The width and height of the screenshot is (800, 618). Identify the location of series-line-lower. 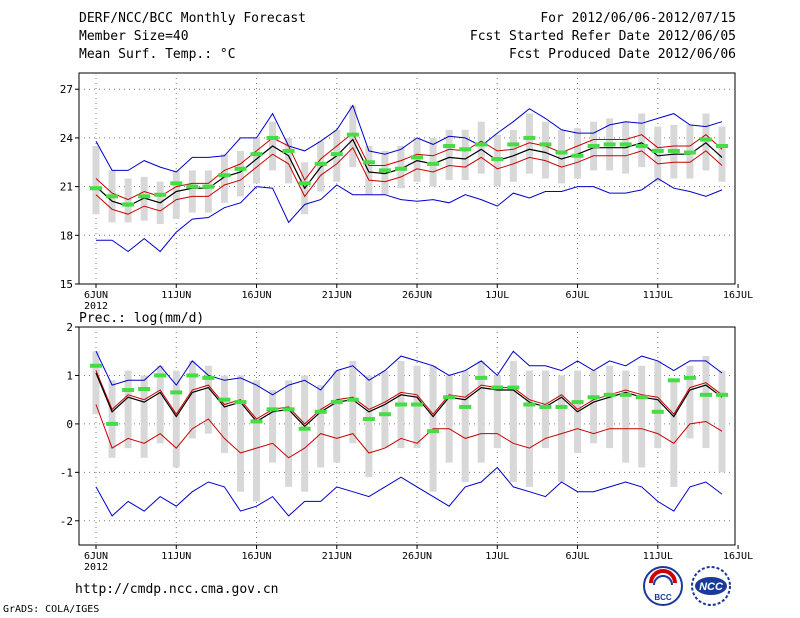
(409, 180).